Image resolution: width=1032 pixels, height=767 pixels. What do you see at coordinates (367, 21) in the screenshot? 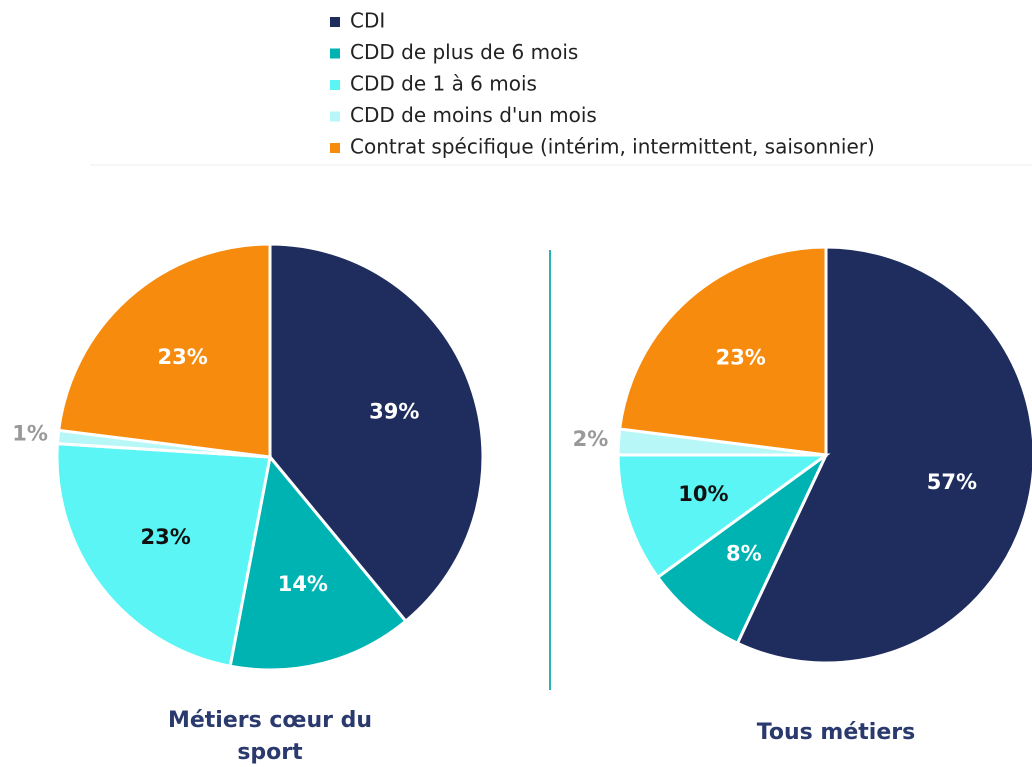
I see `legend-label: CDI` at bounding box center [367, 21].